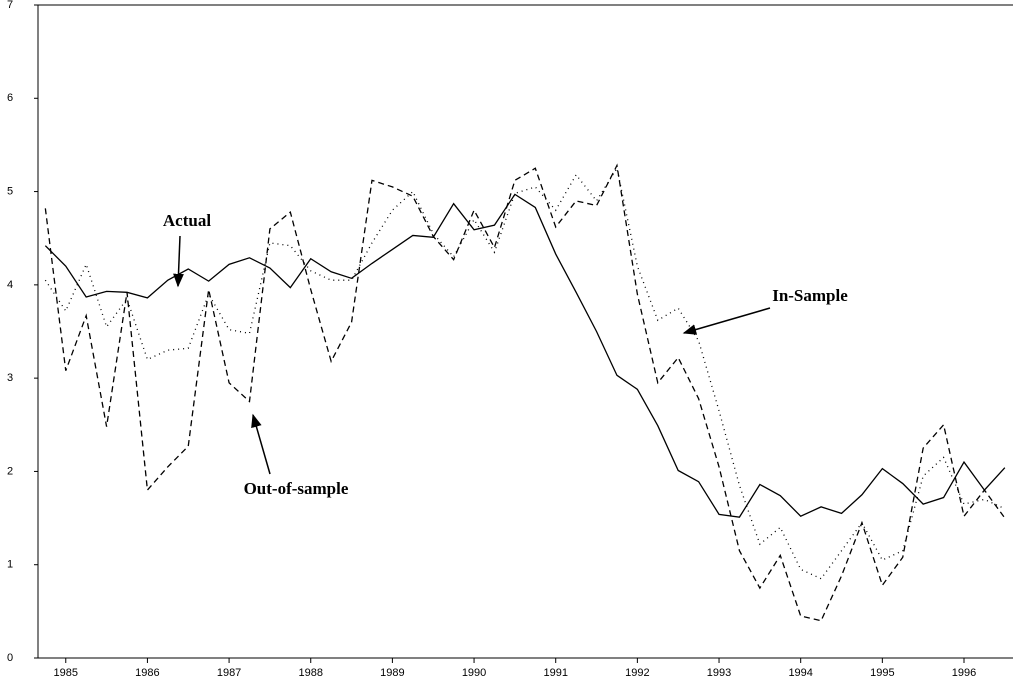 The image size is (1013, 685). Describe the element at coordinates (474, 673) in the screenshot. I see `x-tick-label: 1990` at that location.